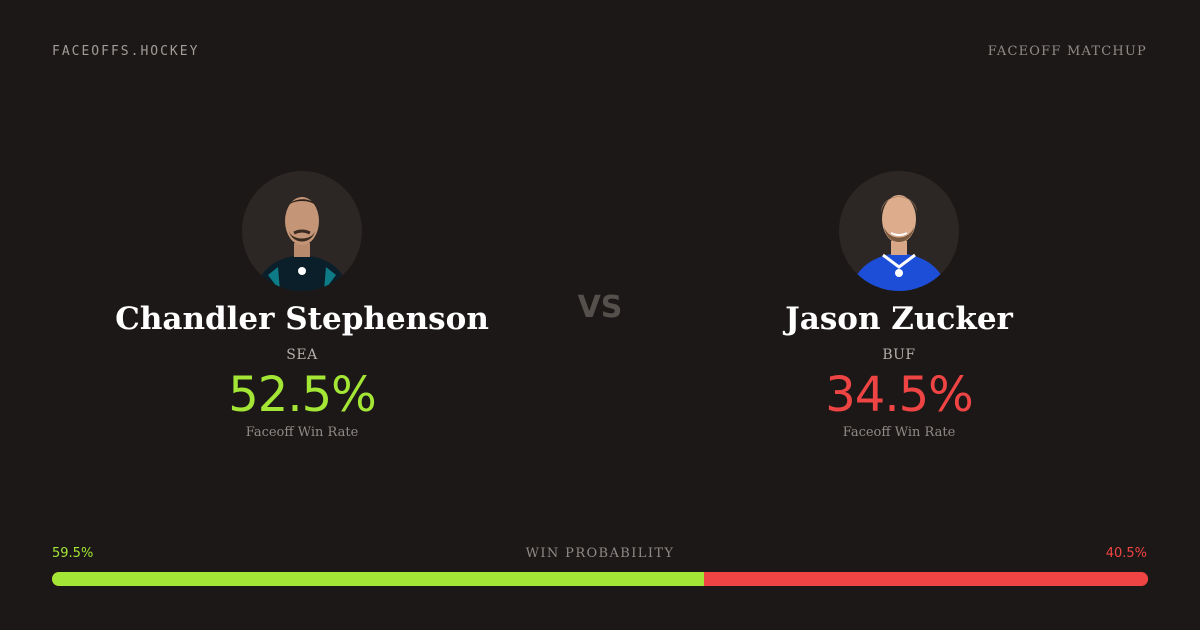 The width and height of the screenshot is (1200, 630). Describe the element at coordinates (302, 355) in the screenshot. I see `player-team-left: SEA` at that location.